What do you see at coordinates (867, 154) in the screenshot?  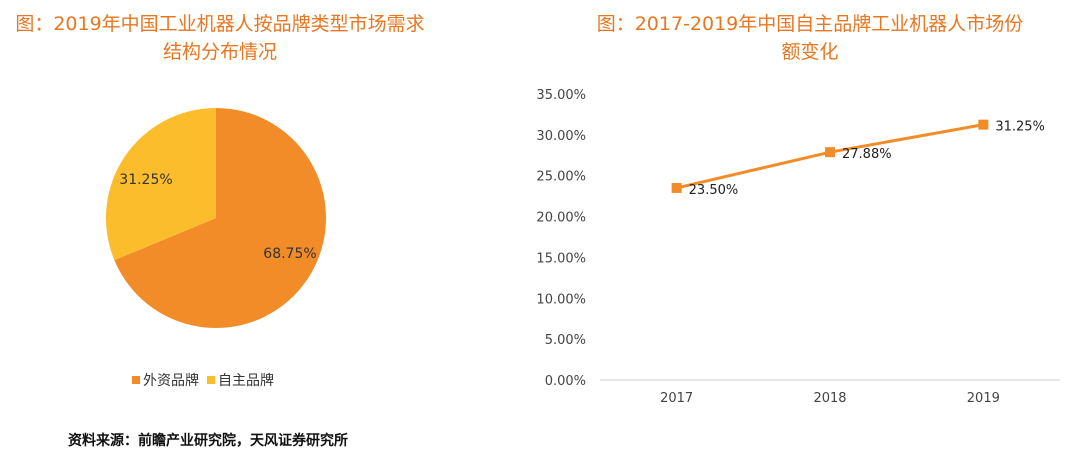 I see `data-label-1: 27.88%` at bounding box center [867, 154].